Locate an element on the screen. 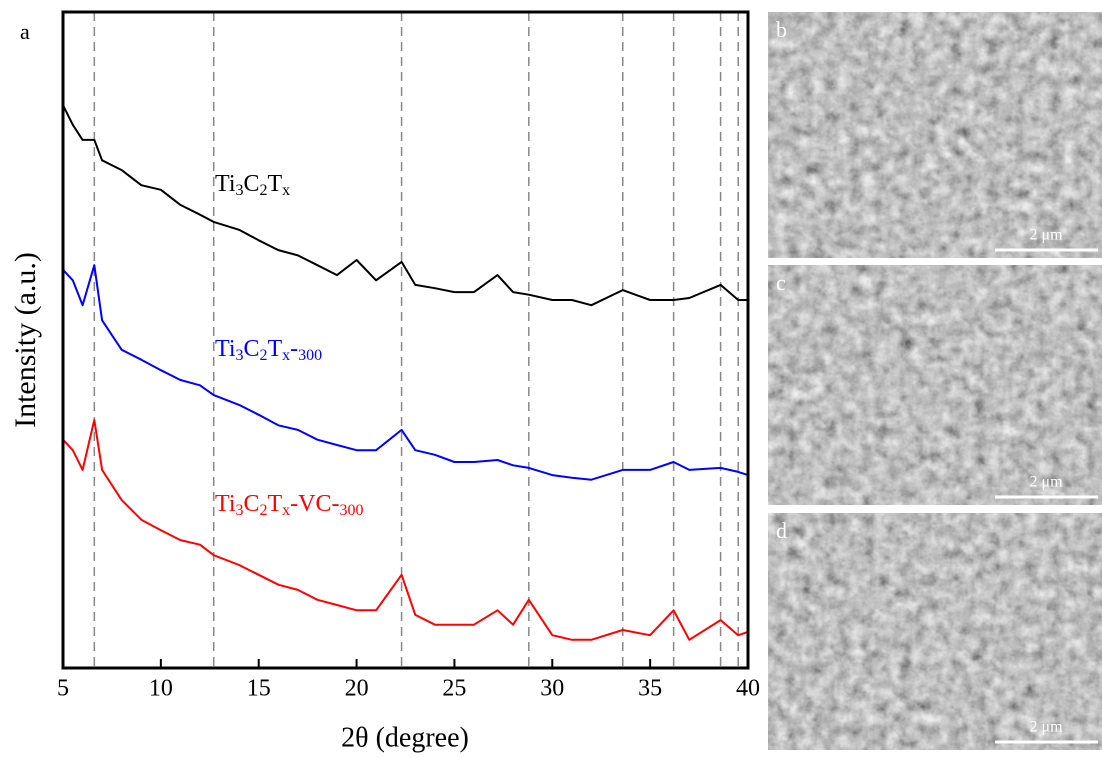  panel-label: d is located at coordinates (781, 530).